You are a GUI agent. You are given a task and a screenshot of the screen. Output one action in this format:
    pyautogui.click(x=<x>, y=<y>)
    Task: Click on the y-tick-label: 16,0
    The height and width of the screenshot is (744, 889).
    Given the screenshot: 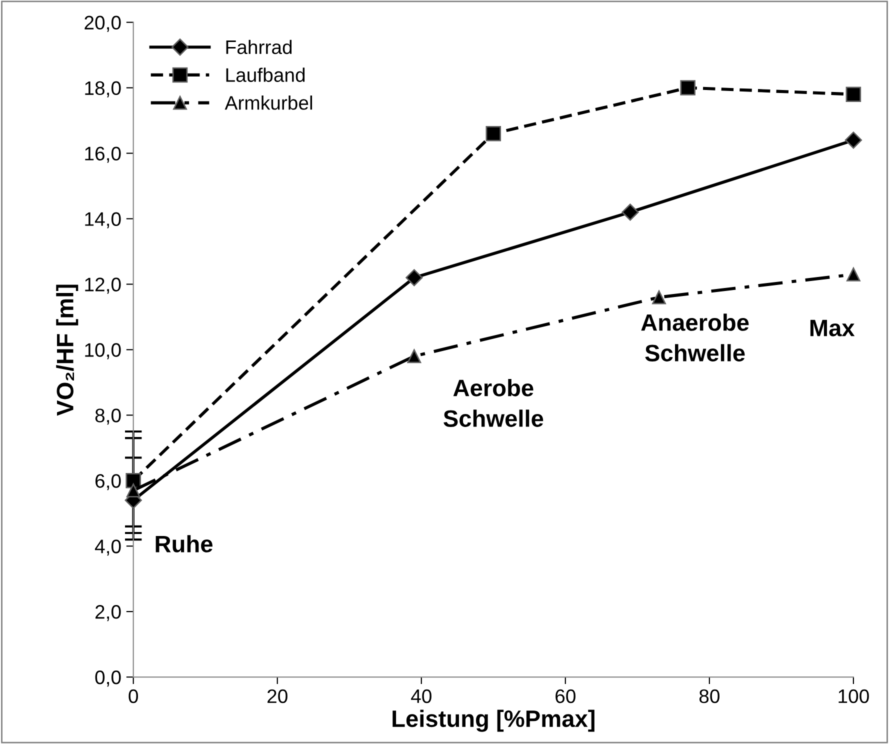 What is the action you would take?
    pyautogui.click(x=103, y=154)
    